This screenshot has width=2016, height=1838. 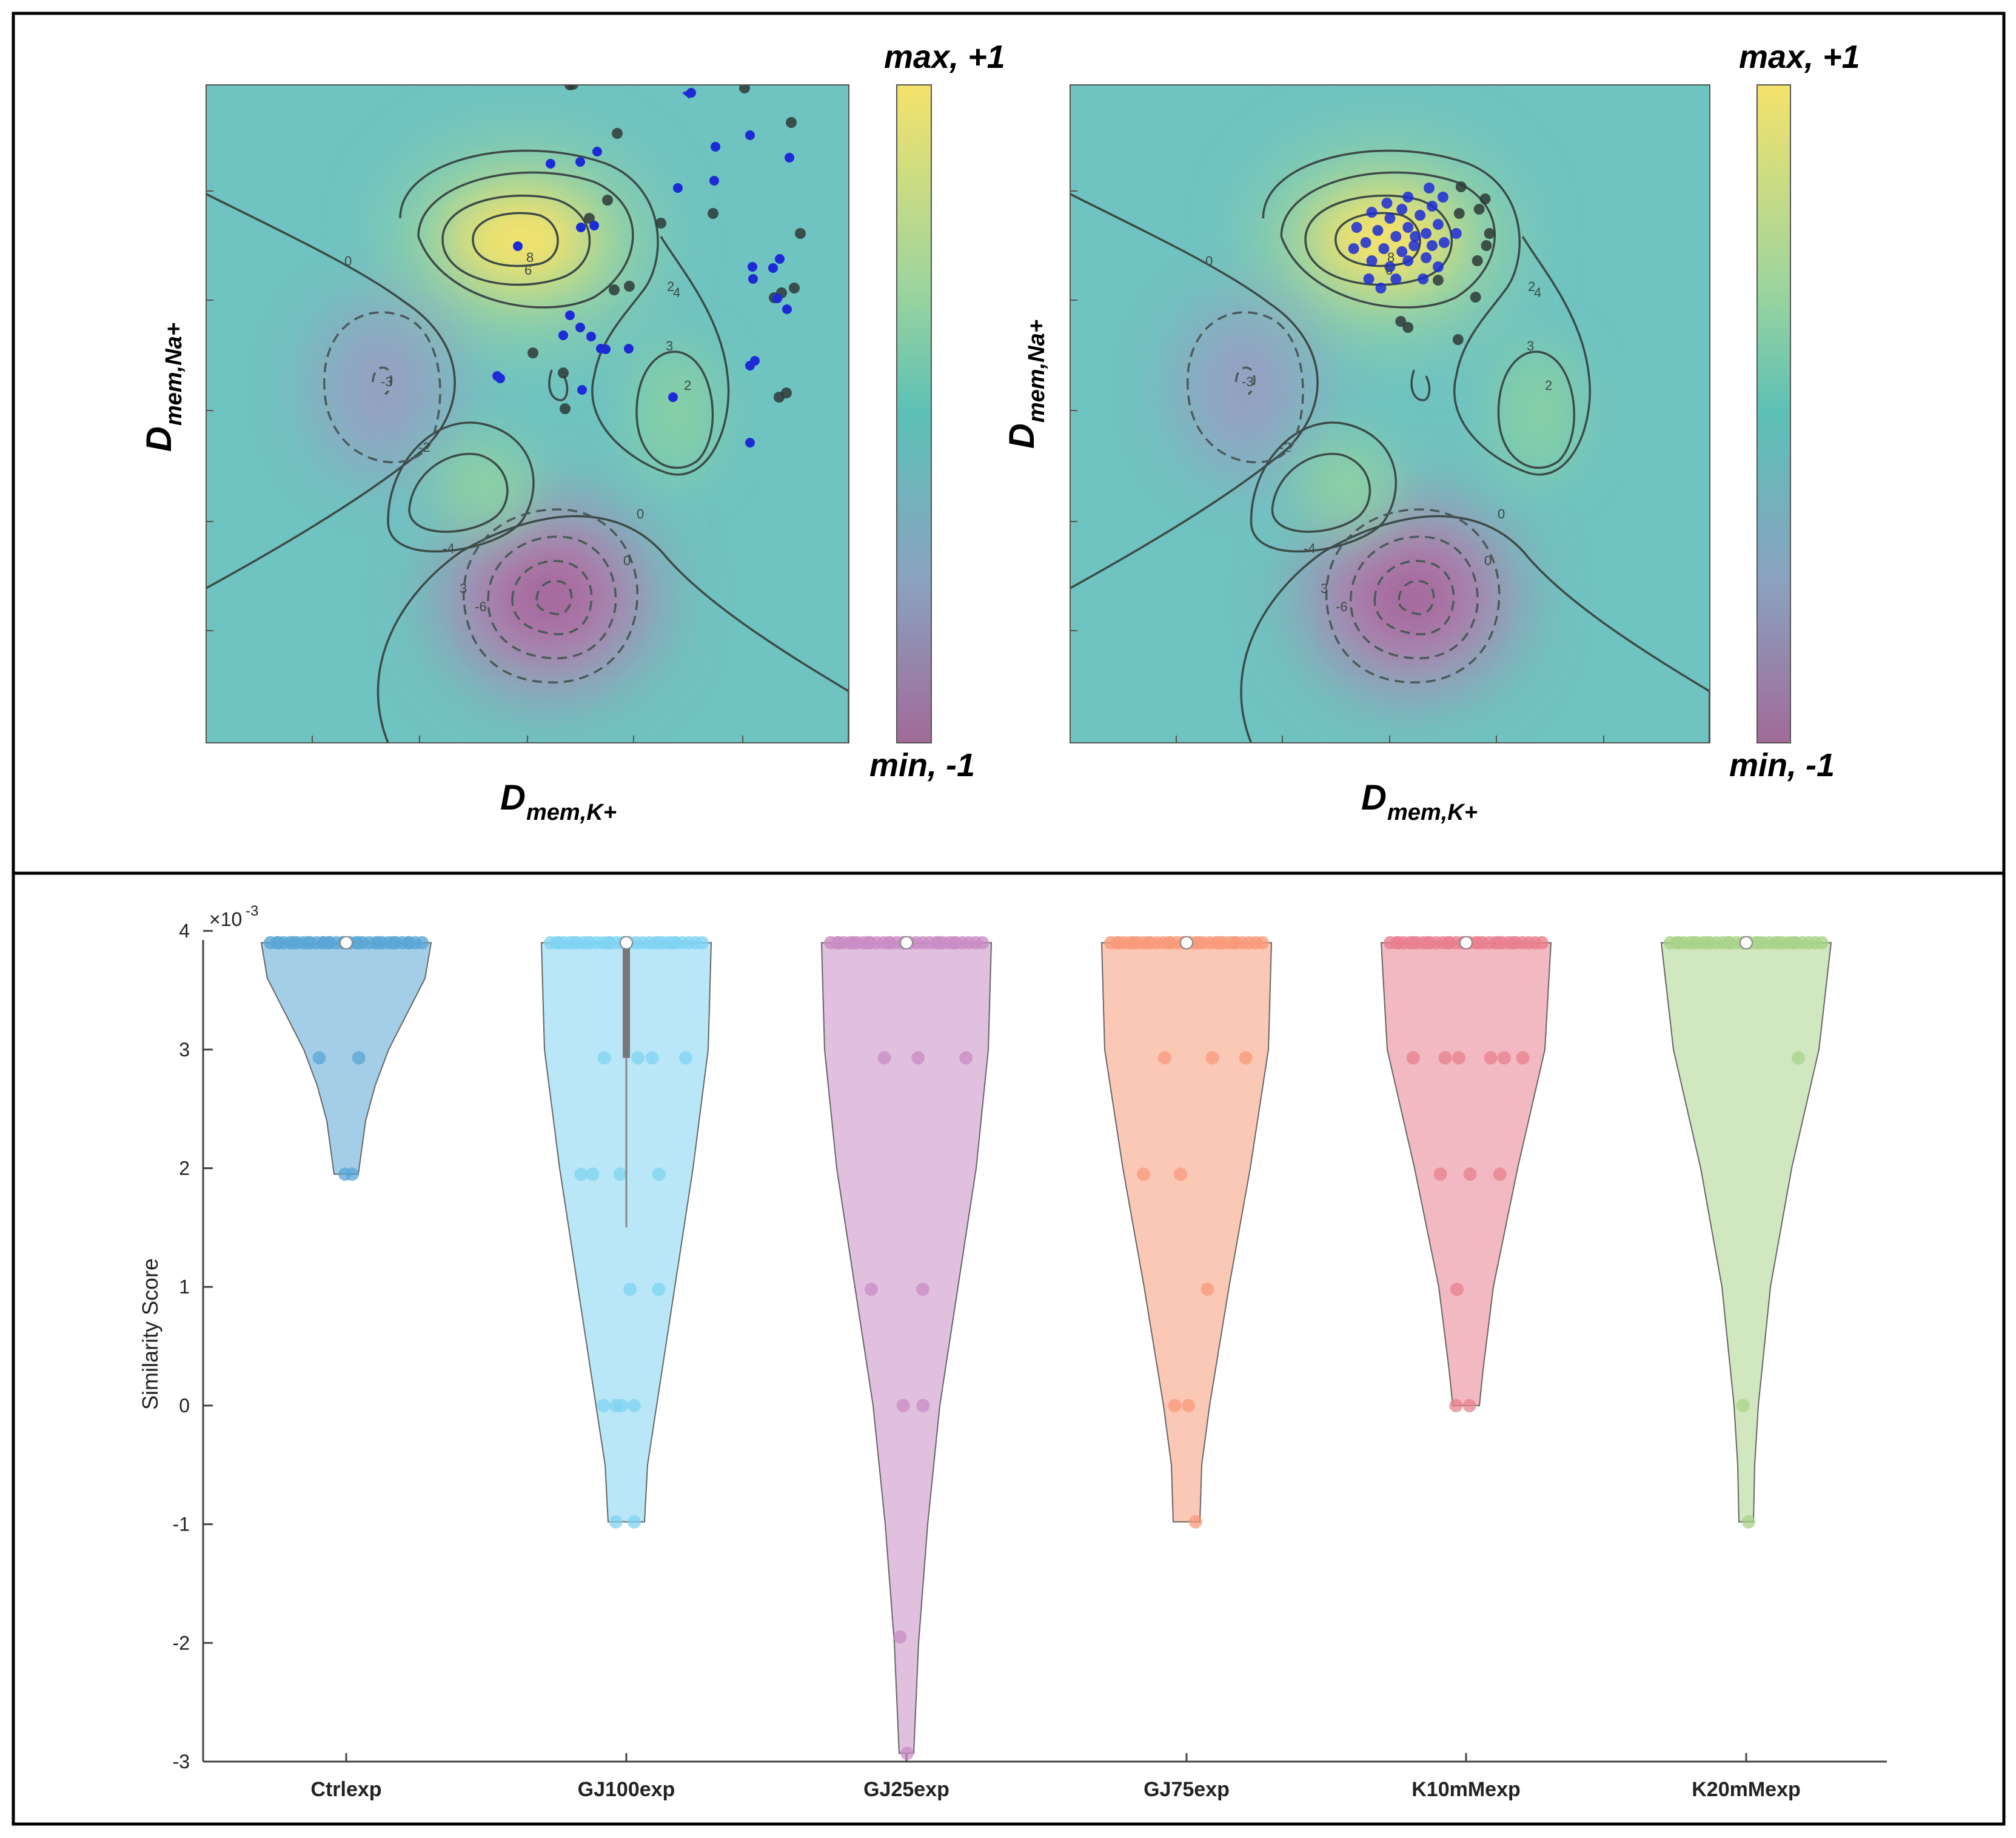 I want to click on y-tick-label: -1, so click(x=181, y=1524).